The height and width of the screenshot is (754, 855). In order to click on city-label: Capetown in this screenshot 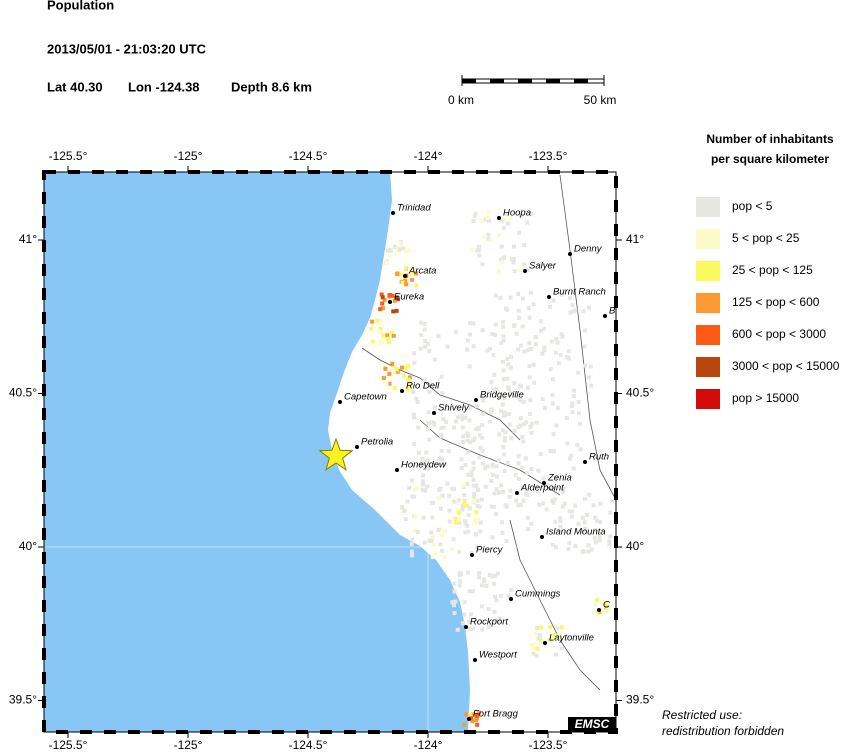, I will do `click(365, 397)`.